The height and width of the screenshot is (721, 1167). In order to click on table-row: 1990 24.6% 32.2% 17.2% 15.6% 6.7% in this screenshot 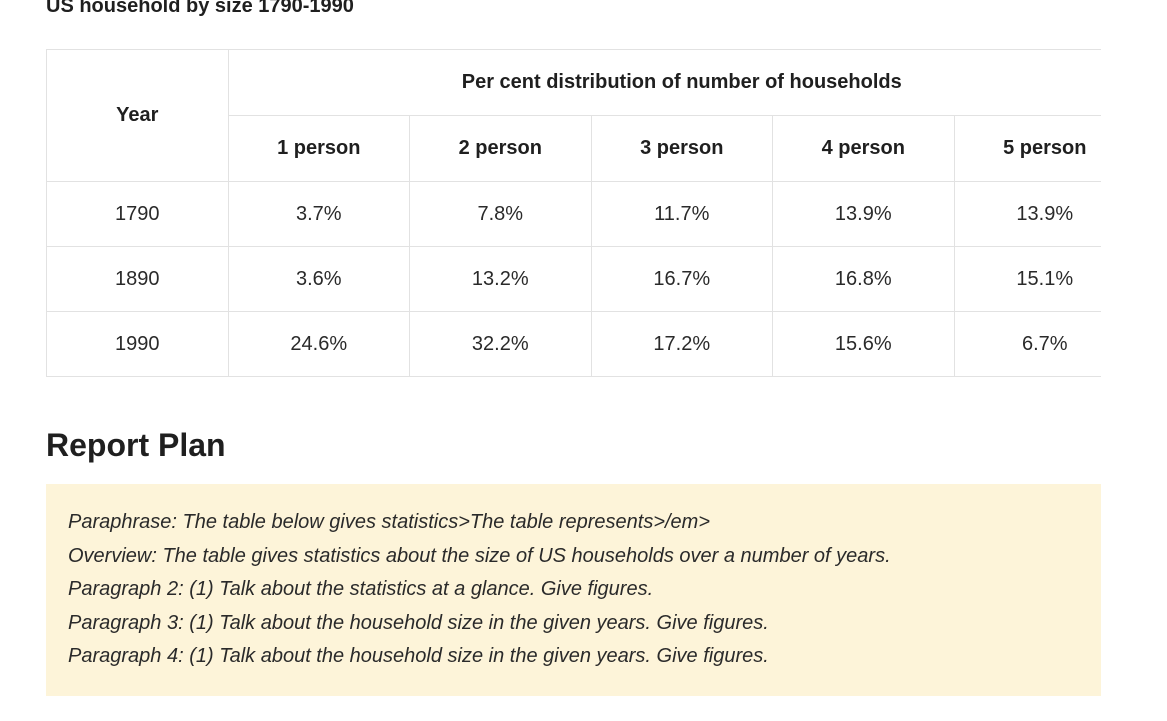, I will do `click(573, 344)`.